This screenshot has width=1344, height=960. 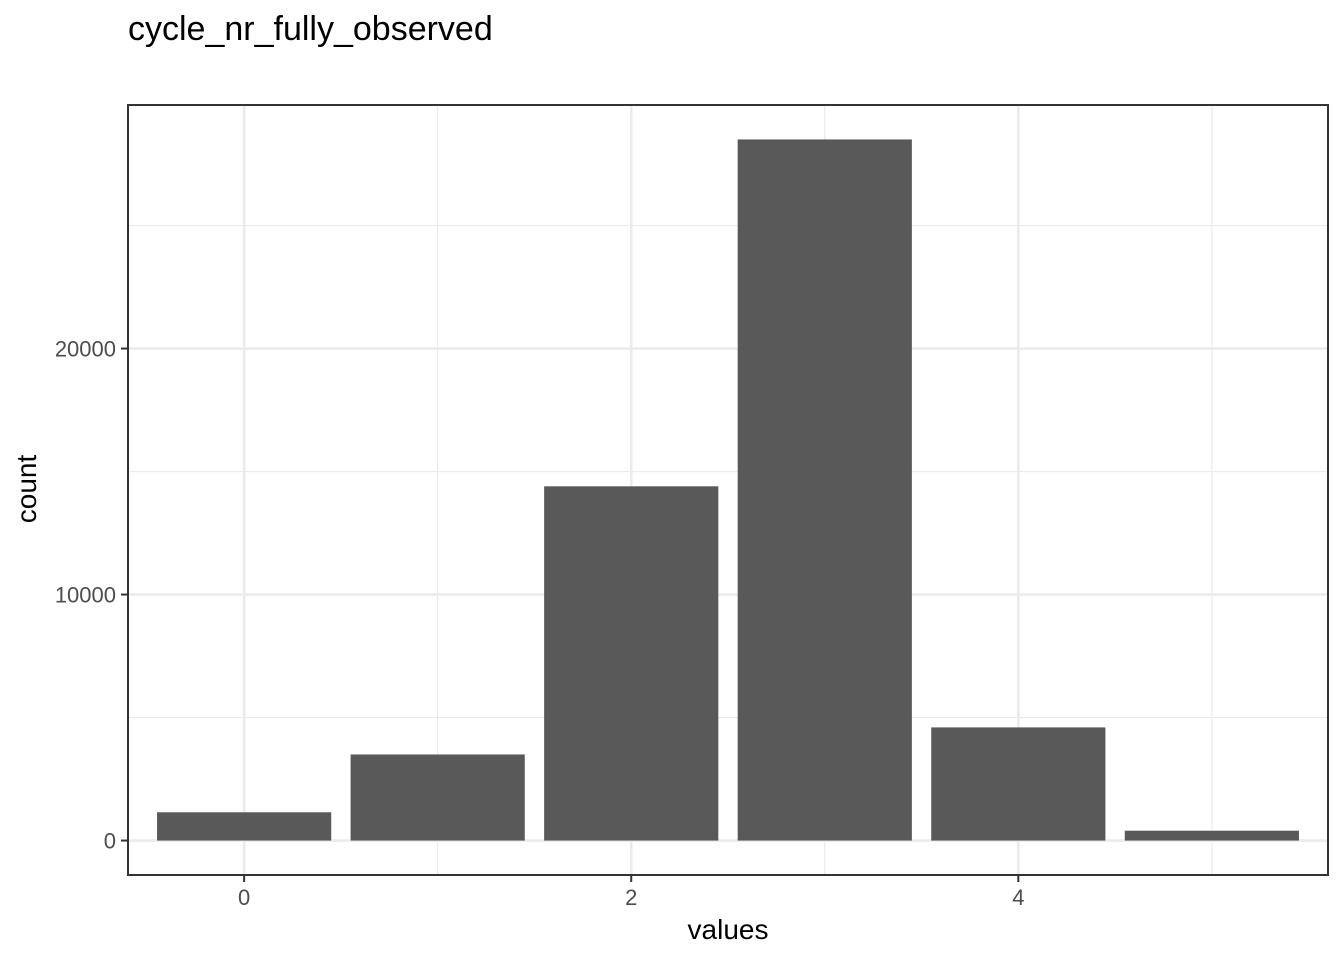 I want to click on x-tick-label: 2, so click(x=631, y=897).